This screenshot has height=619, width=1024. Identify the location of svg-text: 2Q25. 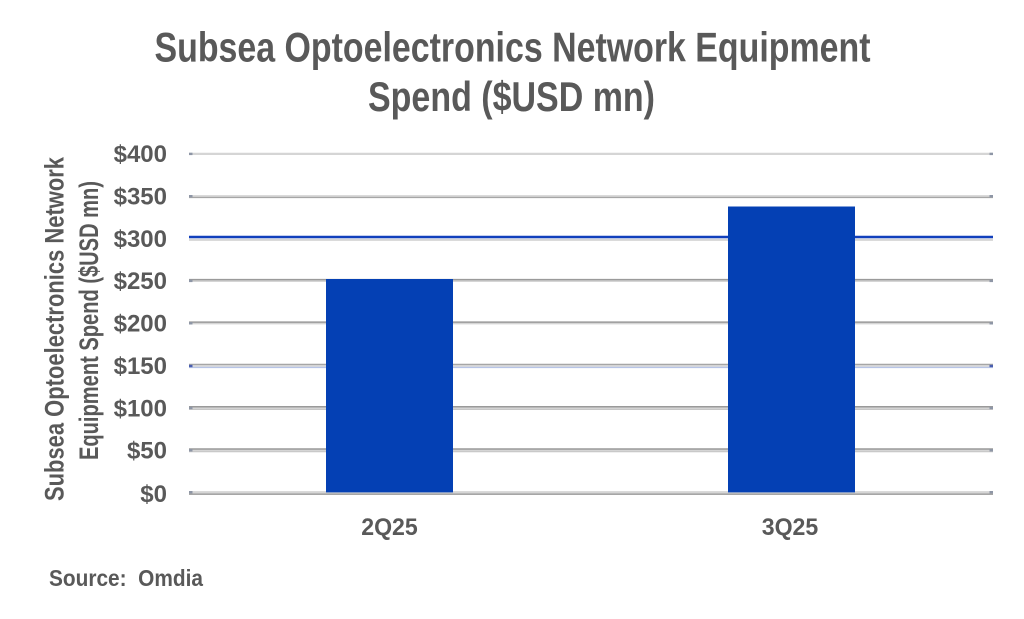
(389, 527).